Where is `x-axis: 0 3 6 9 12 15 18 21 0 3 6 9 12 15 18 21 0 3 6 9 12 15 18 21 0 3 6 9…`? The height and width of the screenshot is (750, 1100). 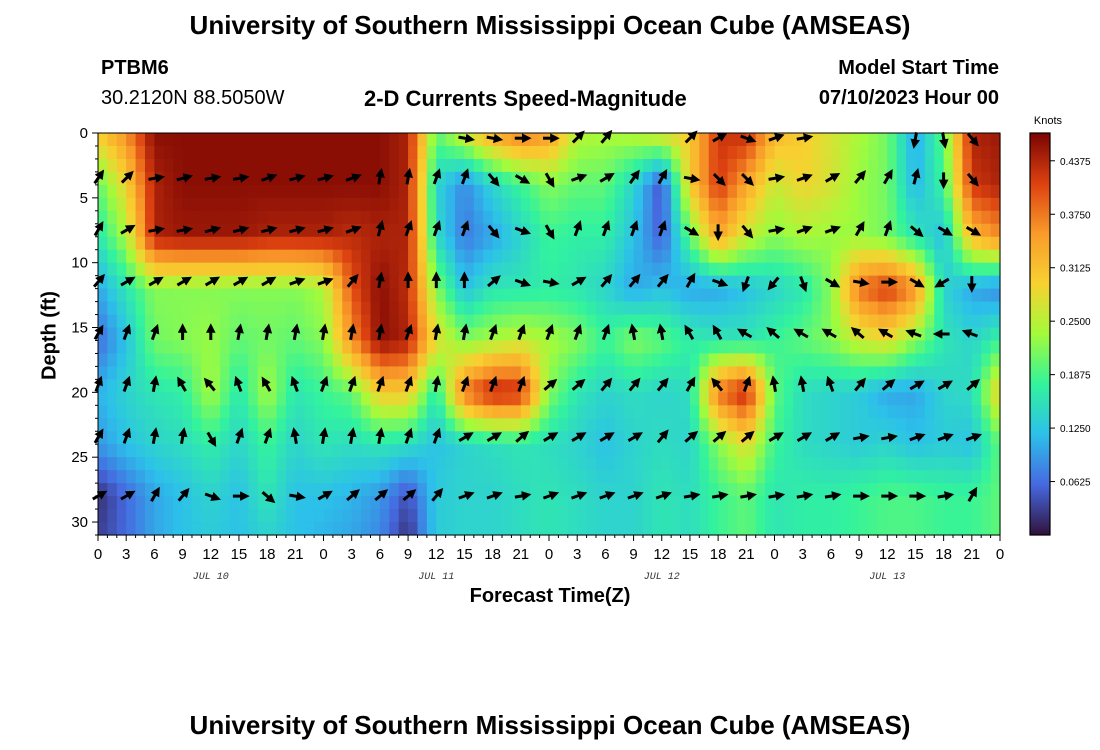
x-axis: 0 3 6 9 12 15 18 21 0 3 6 9 12 15 18 21 0 3 6 9 12 15 18 21 0 3 6 9… is located at coordinates (549, 559).